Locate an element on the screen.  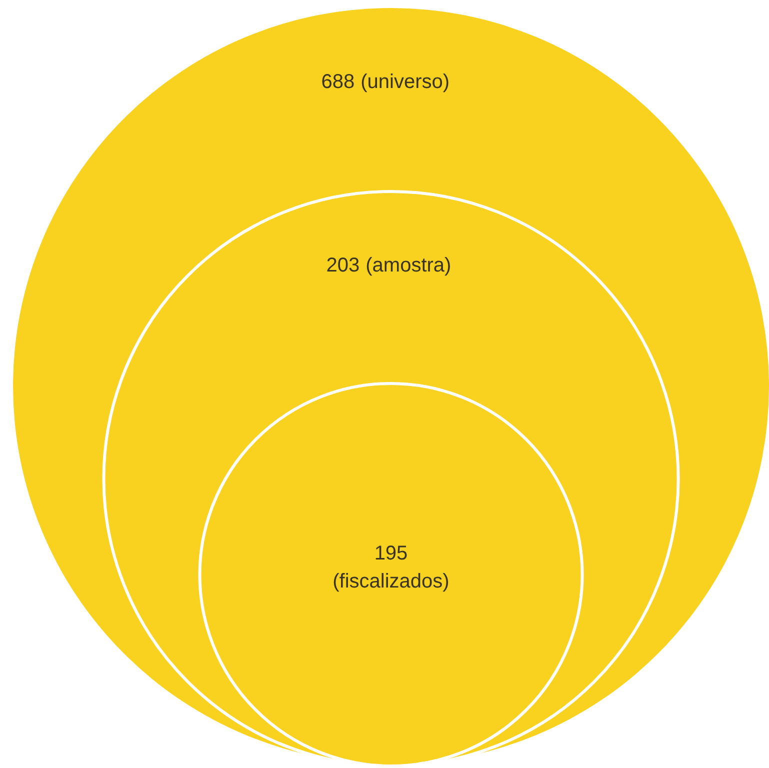
data-label: 688 is located at coordinates (338, 82).